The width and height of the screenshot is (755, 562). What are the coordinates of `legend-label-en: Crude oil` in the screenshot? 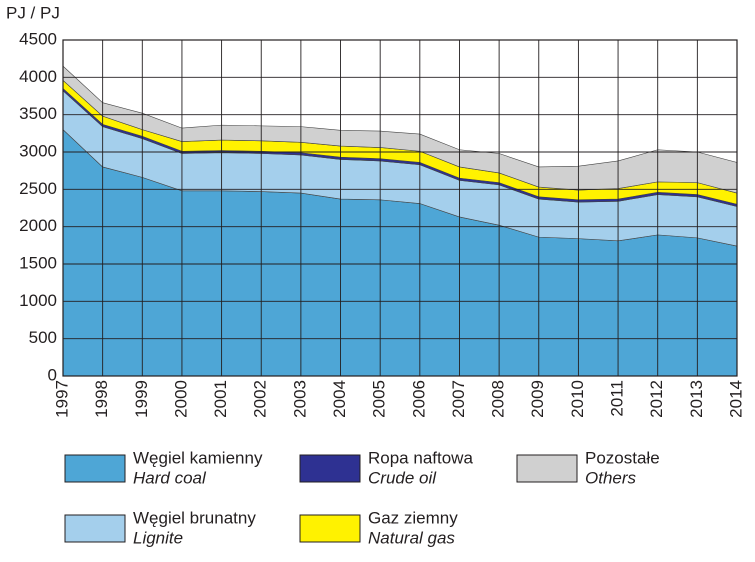 It's located at (402, 477).